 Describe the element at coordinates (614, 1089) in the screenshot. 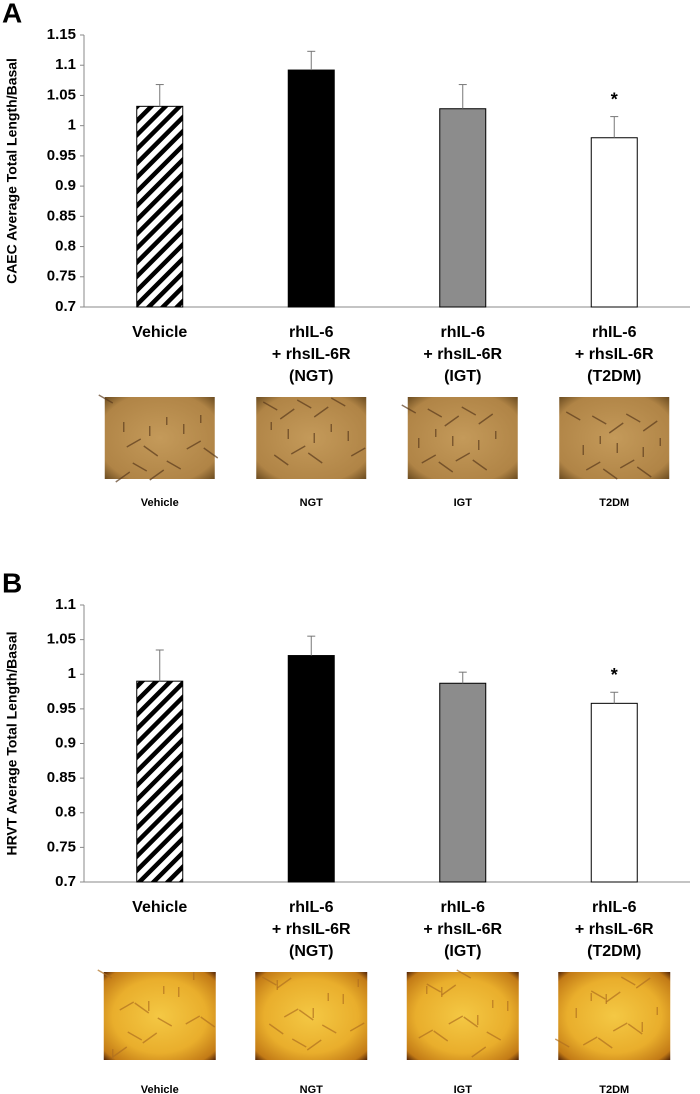

I see `image-caption: T2DM` at that location.